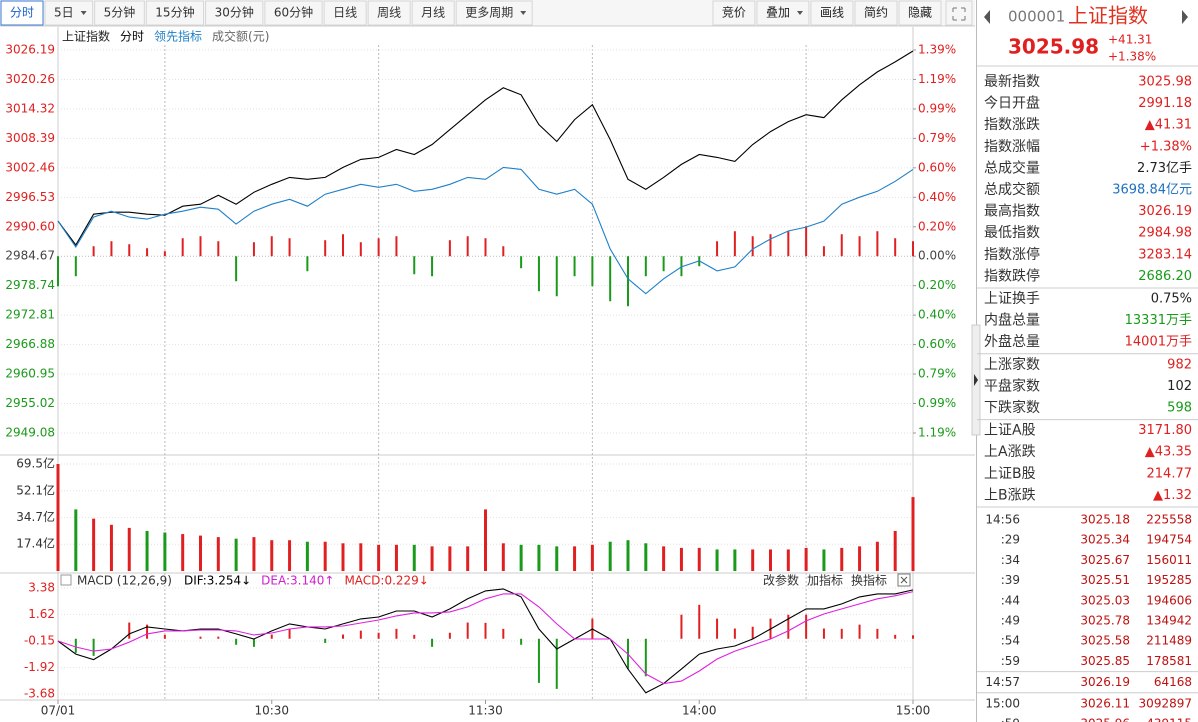  I want to click on period-label: 分时, so click(22, 13).